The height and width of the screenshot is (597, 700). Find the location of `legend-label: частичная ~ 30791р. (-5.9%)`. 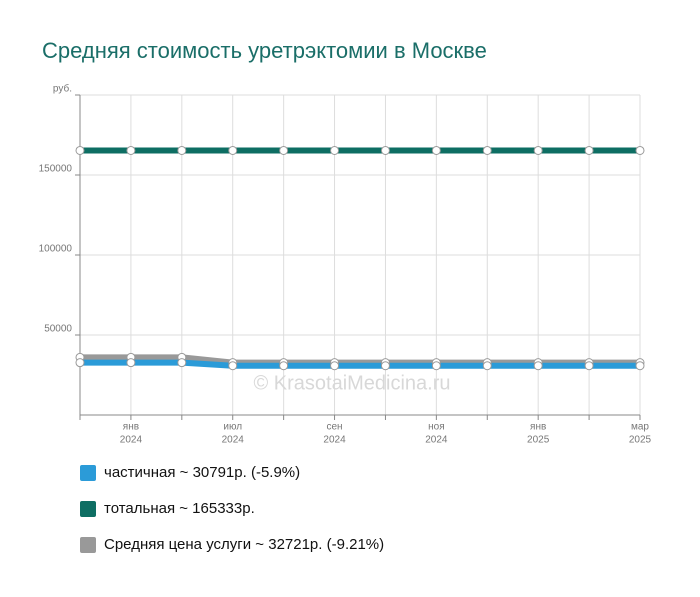

legend-label: частичная ~ 30791р. (-5.9%) is located at coordinates (202, 472).